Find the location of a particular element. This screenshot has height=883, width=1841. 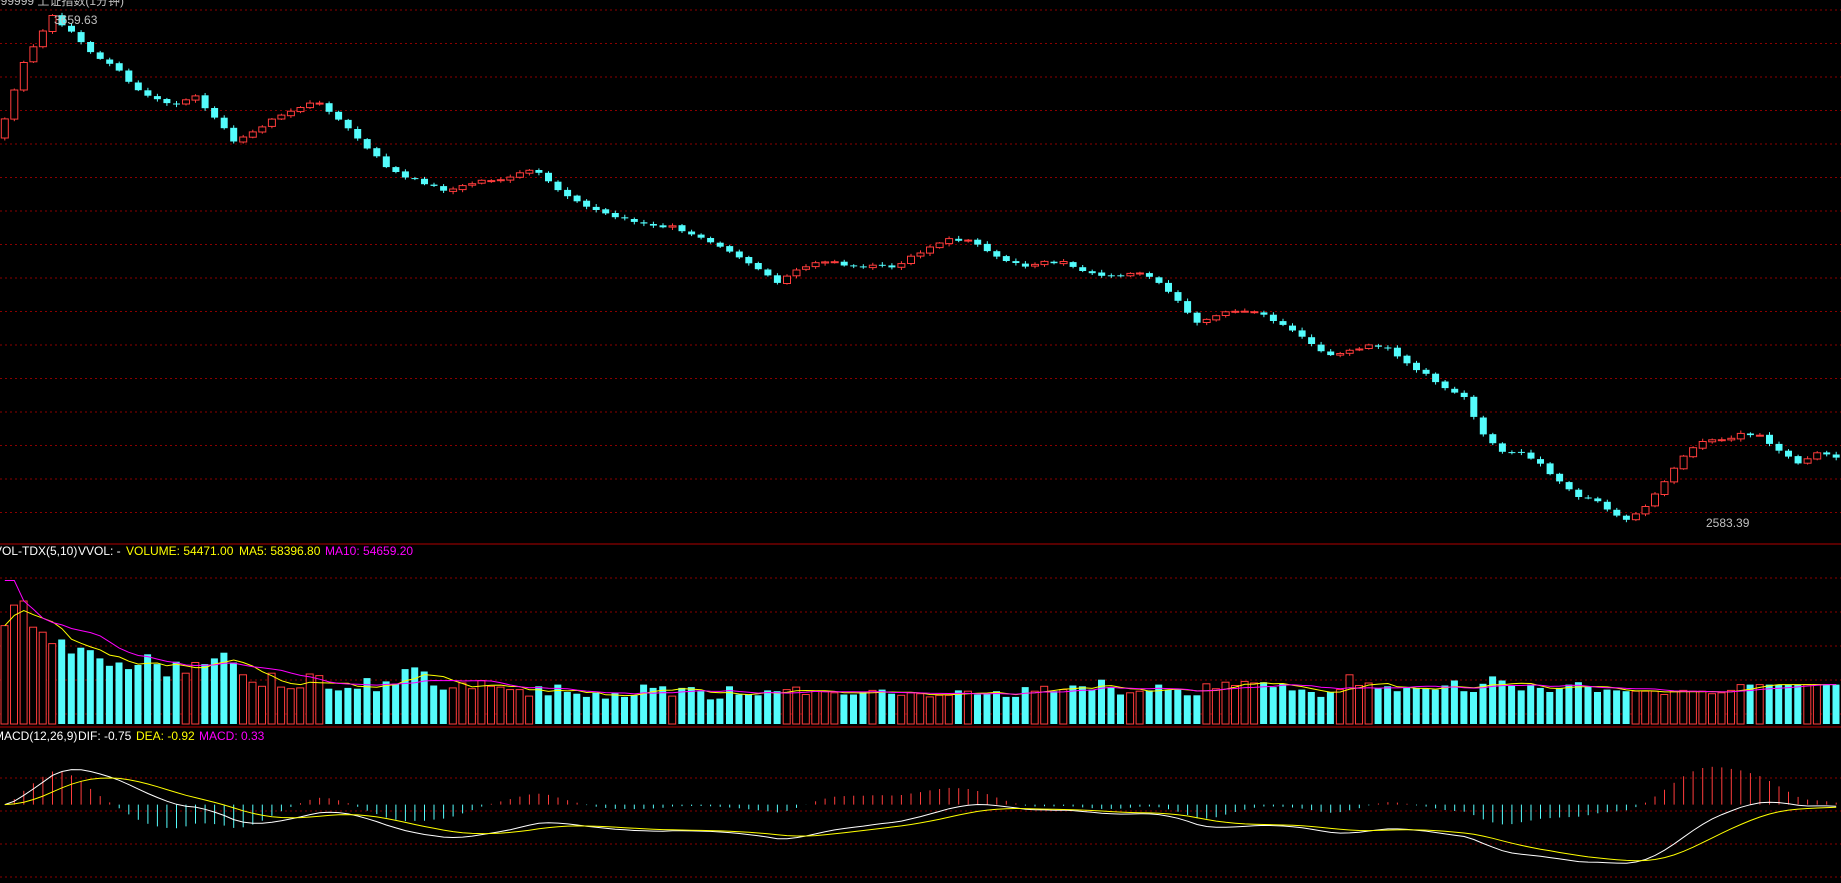

macd-indicator-name: MACD(12,26,9) is located at coordinates (38, 736).